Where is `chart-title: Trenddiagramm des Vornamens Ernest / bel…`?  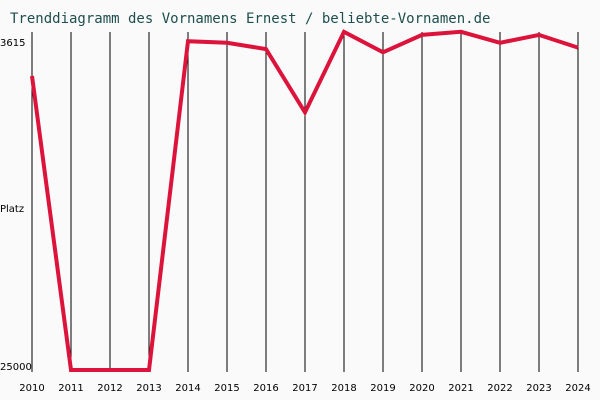 chart-title: Trenddiagramm des Vornamens Ernest / bel… is located at coordinates (250, 19).